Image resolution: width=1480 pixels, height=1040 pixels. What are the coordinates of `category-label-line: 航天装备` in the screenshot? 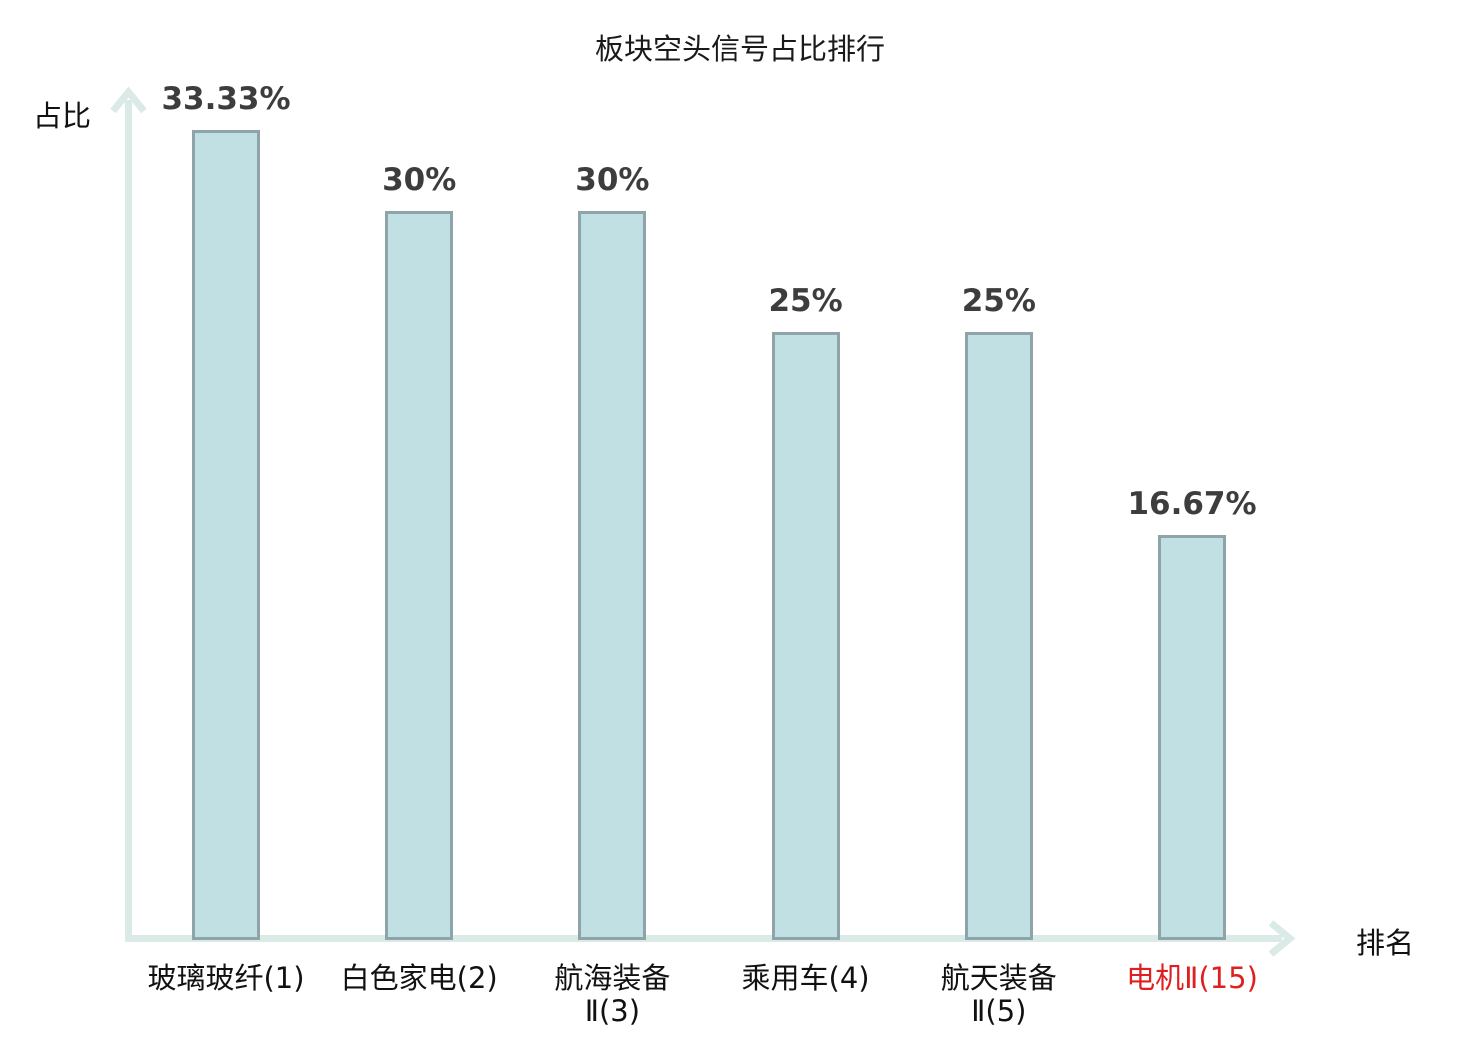 It's located at (998, 978).